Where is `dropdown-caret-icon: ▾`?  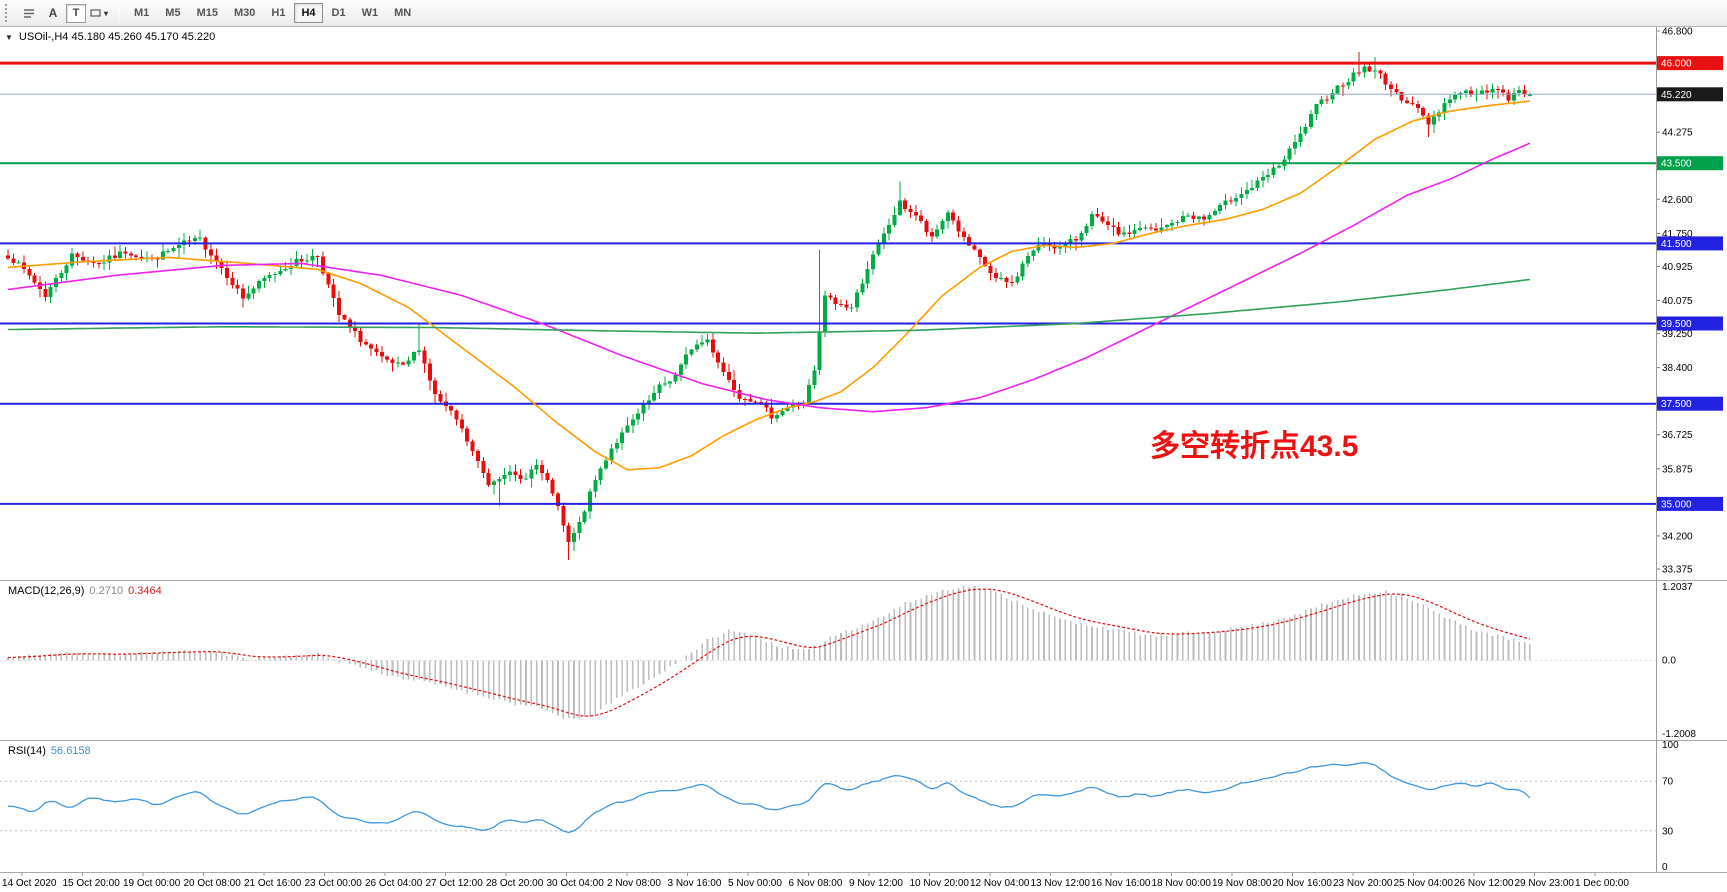 dropdown-caret-icon: ▾ is located at coordinates (105, 13).